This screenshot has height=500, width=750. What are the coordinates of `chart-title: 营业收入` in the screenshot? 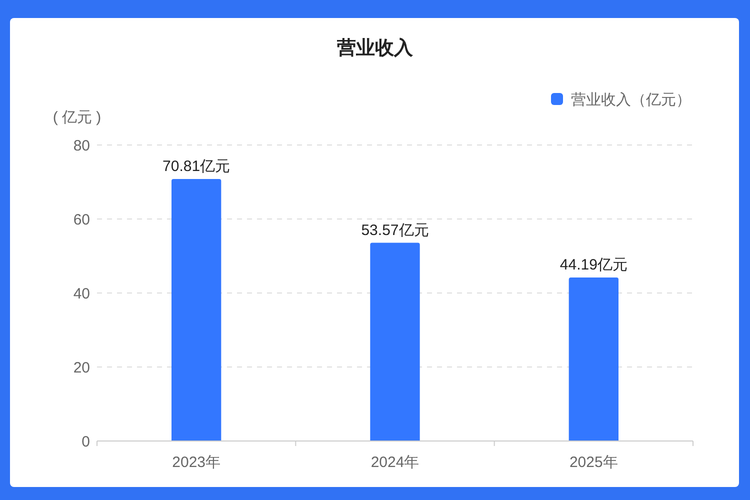 It's located at (375, 48).